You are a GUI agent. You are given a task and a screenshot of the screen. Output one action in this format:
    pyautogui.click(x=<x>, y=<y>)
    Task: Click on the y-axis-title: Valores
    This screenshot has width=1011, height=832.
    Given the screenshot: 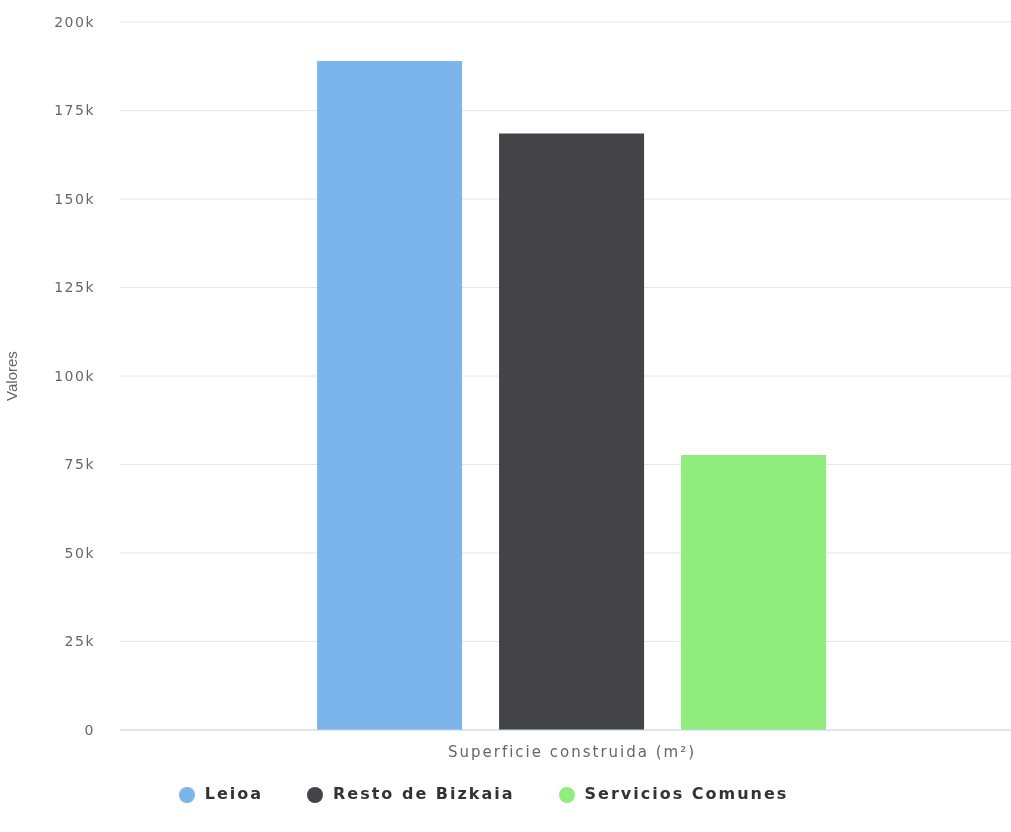 What is the action you would take?
    pyautogui.click(x=12, y=376)
    